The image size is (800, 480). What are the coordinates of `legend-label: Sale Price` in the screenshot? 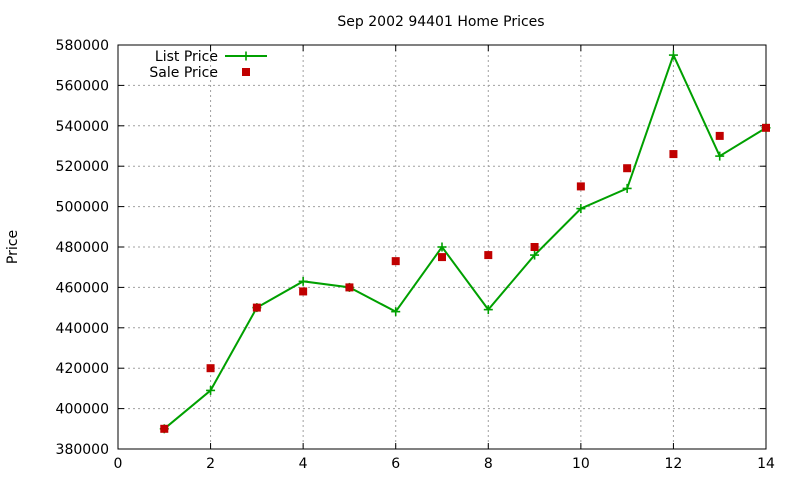 It's located at (183, 73).